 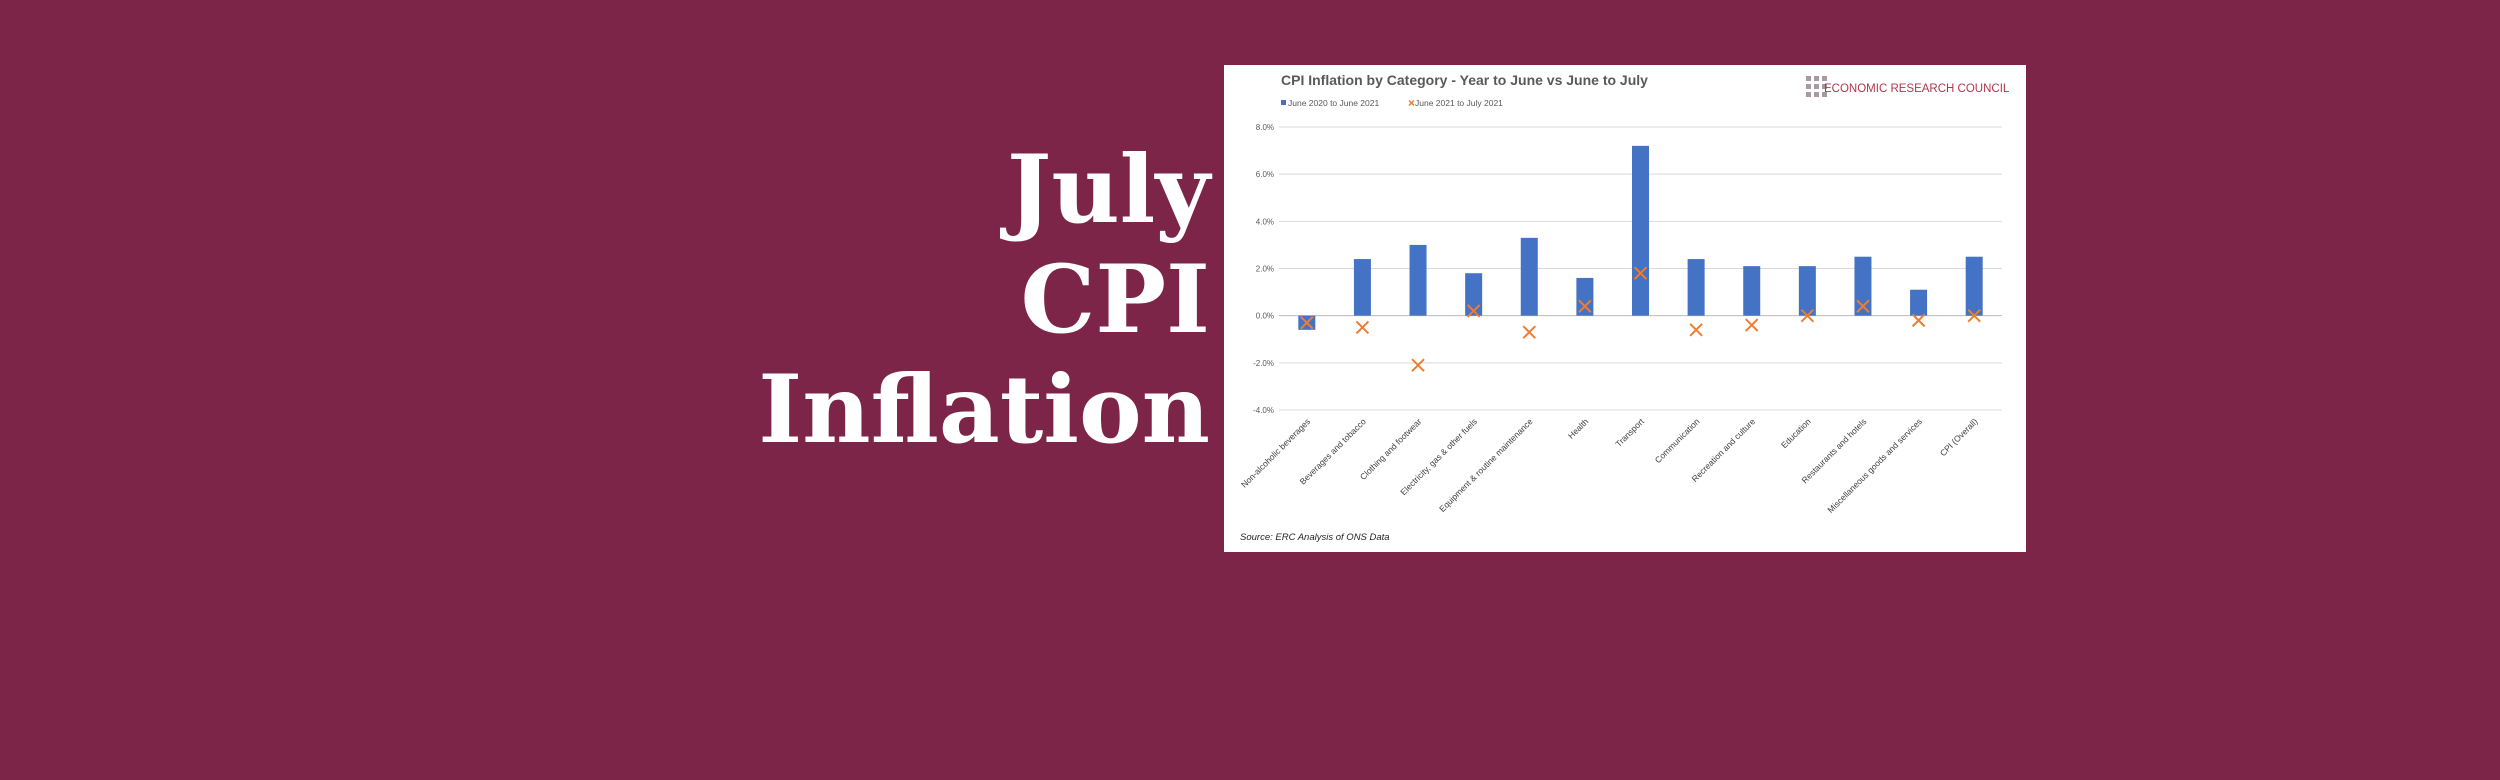 What do you see at coordinates (1265, 316) in the screenshot?
I see `y-tick-label: 0.0%` at bounding box center [1265, 316].